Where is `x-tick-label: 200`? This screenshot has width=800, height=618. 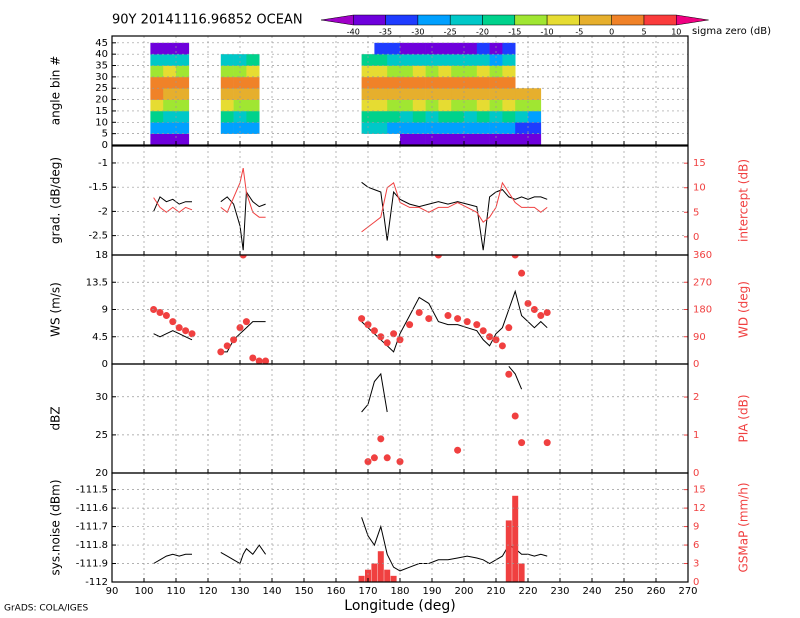 x-tick-label: 200 is located at coordinates (463, 591).